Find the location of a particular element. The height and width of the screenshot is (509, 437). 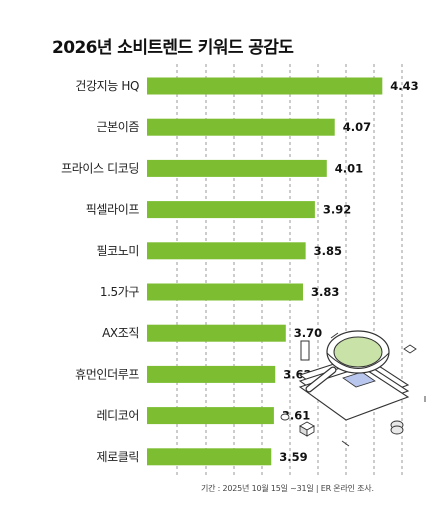

category-label: 레디코어 is located at coordinates (117, 416).